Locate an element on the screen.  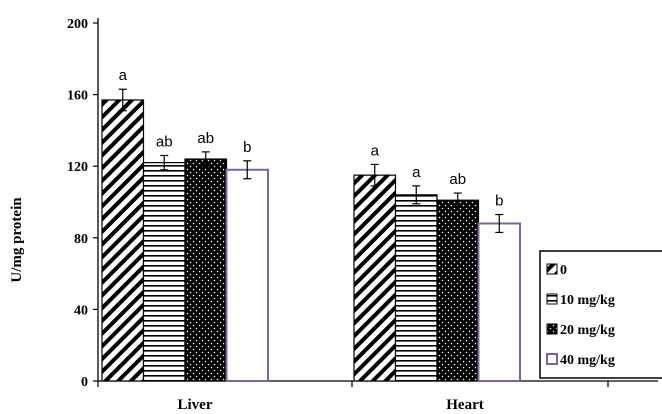
y-tick-label: 160 is located at coordinates (77, 96).